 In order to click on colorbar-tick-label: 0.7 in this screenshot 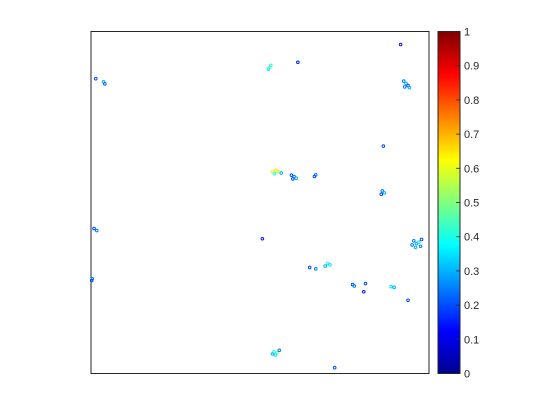, I will do `click(471, 135)`.